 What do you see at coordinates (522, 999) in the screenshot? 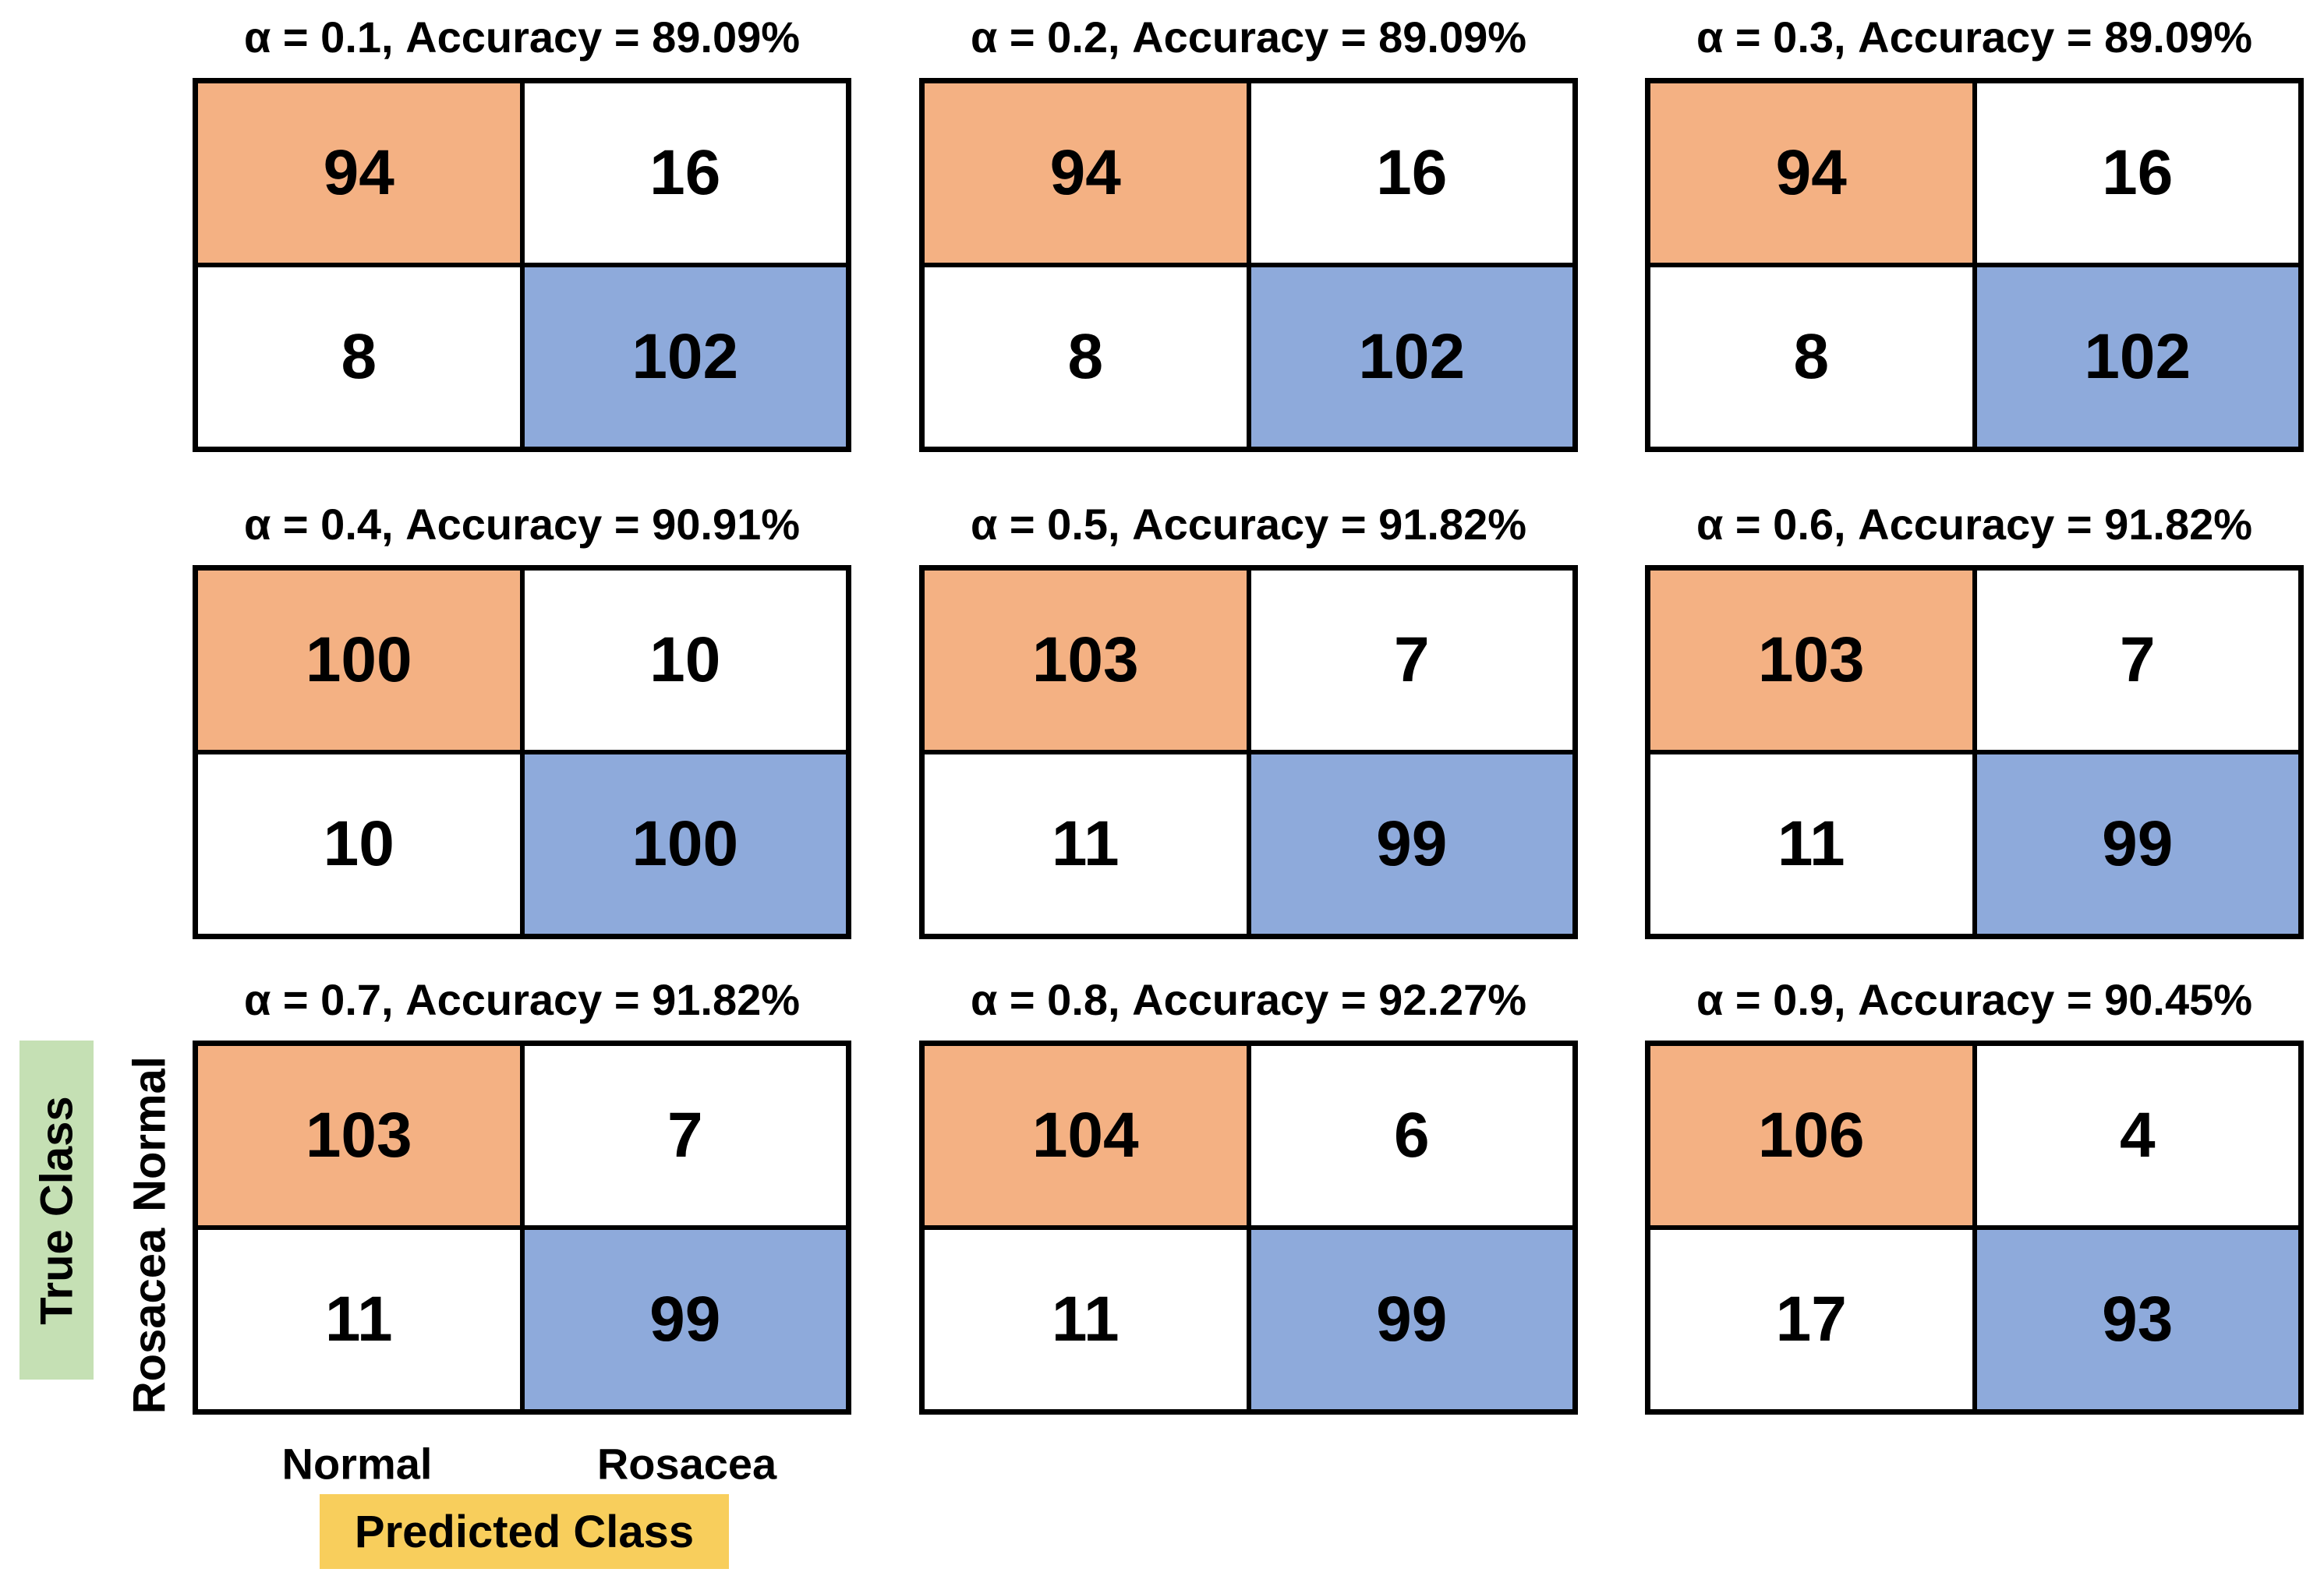
I see `matrix-title: α = 0.7, Accuracy = 91.82%` at bounding box center [522, 999].